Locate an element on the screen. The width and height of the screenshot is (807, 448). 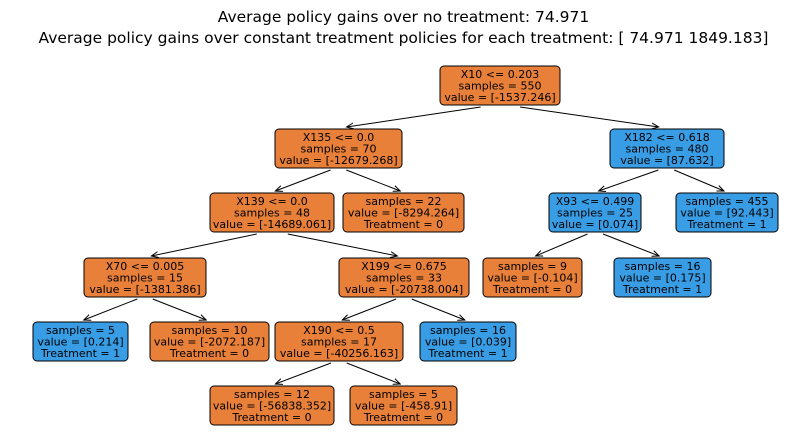
edge-n0-n1 is located at coordinates (414, 116).